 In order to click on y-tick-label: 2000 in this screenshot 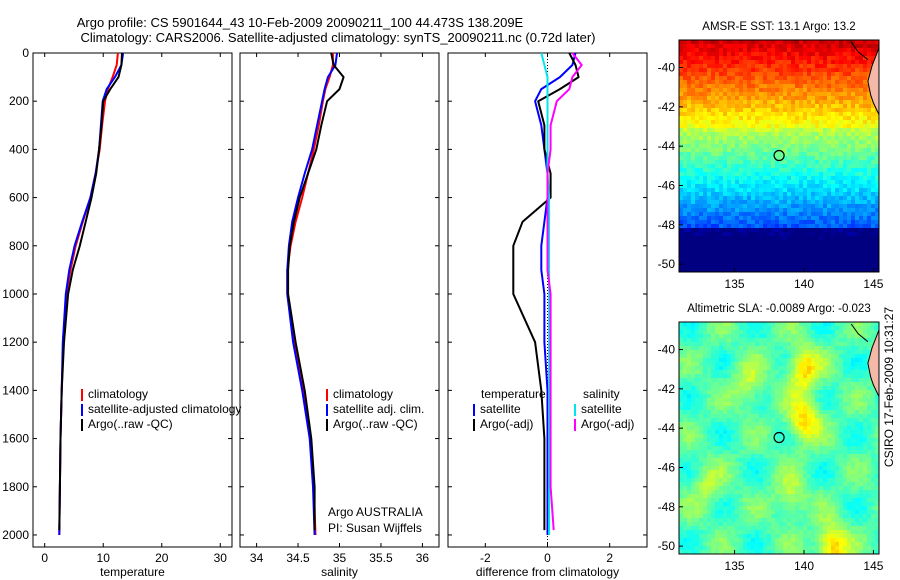, I will do `click(15, 535)`.